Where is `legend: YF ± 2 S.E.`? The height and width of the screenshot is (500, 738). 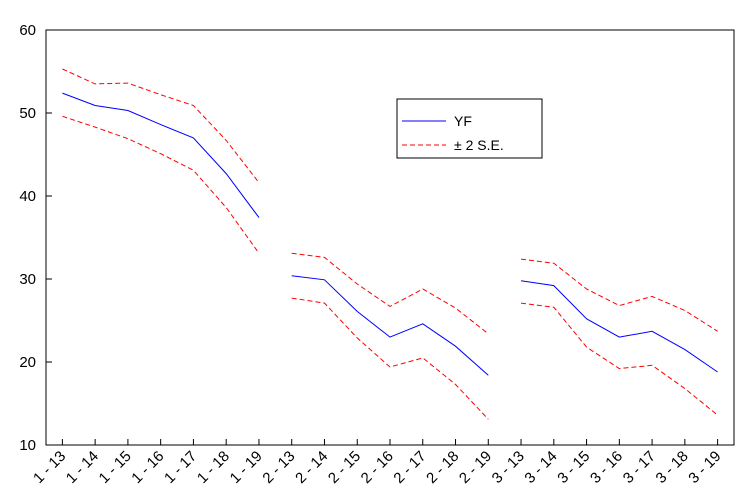
legend: YF ± 2 S.E. is located at coordinates (469, 128).